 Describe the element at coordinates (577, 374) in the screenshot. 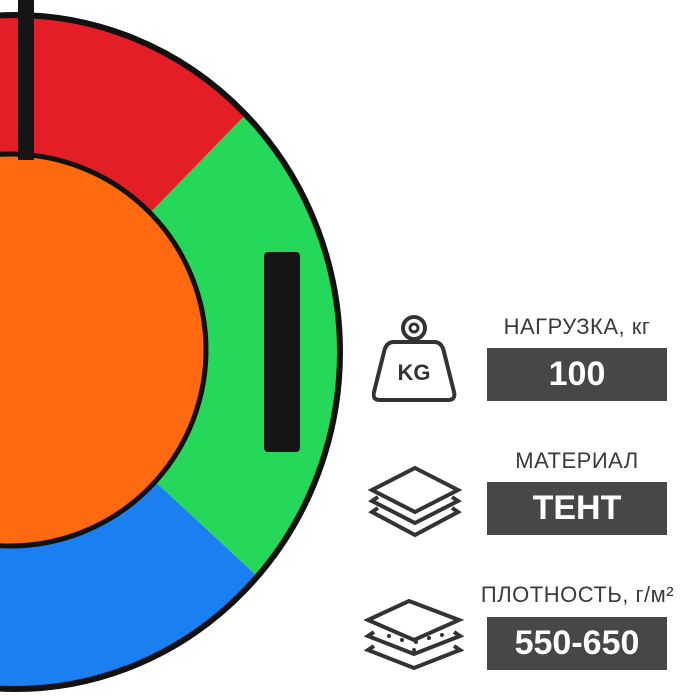

I see `load-value: 100` at that location.